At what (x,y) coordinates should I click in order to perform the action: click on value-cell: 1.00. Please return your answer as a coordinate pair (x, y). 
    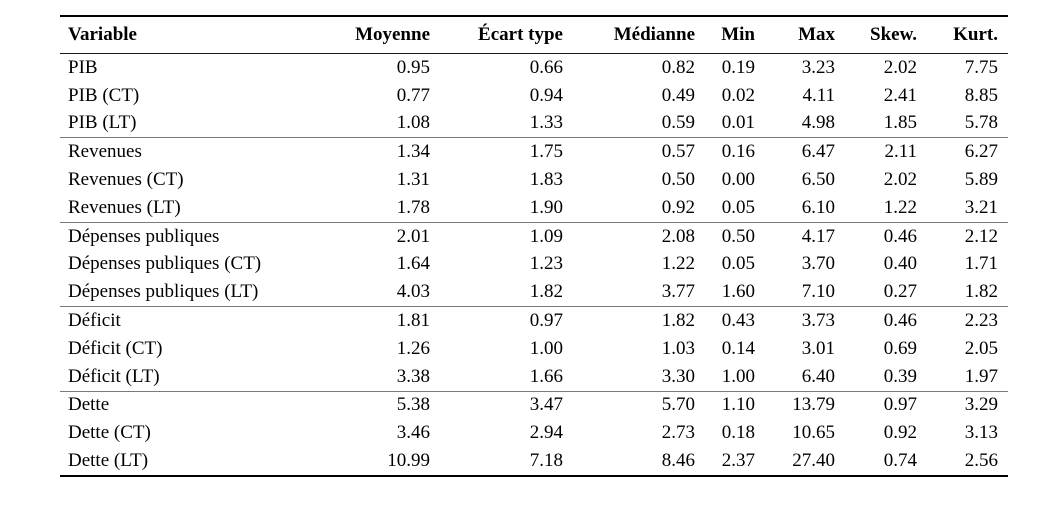
    Looking at the image, I should click on (738, 376).